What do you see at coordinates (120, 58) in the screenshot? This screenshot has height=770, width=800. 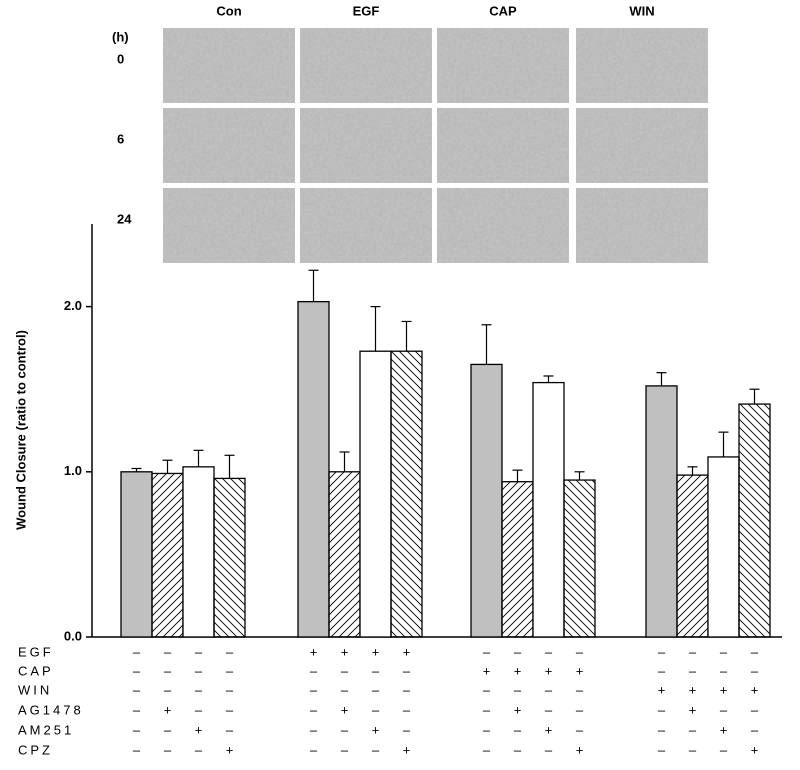 I see `row-label: 0` at bounding box center [120, 58].